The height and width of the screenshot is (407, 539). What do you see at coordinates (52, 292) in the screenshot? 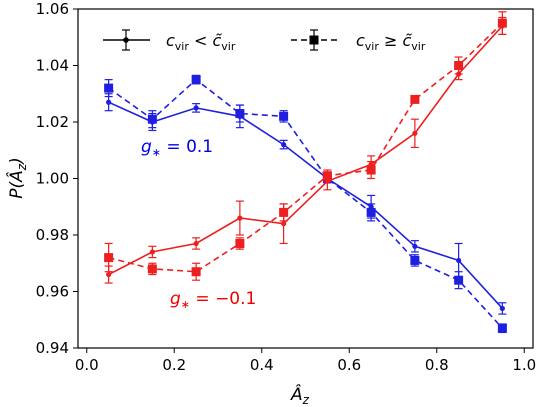
I see `y-tick-label: 0.96` at bounding box center [52, 292].